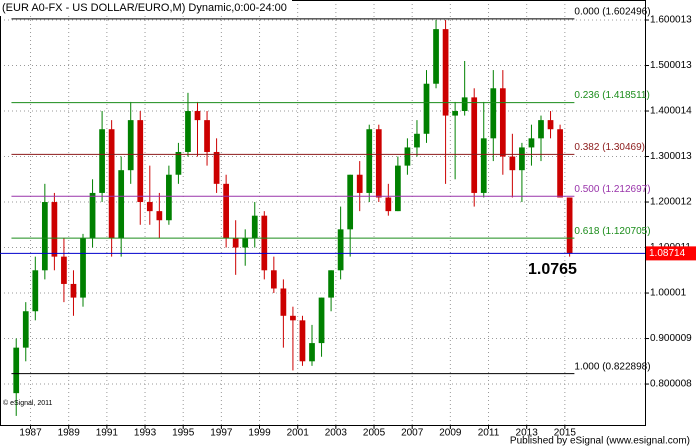  I want to click on footer: Published by eSignal (www.esignal.com), so click(600, 441).